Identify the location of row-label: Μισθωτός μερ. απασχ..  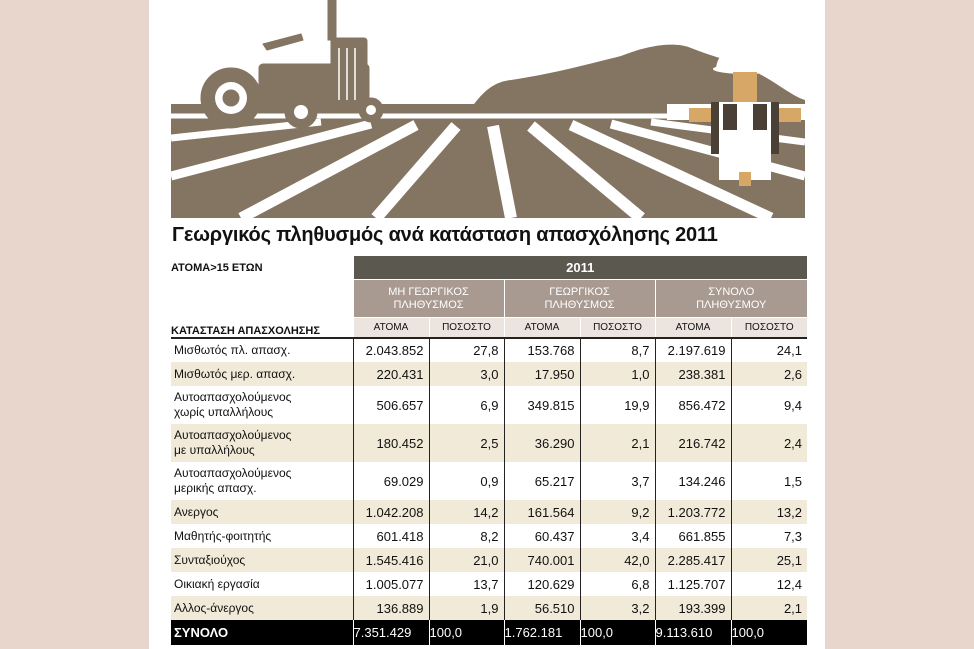
(262, 374).